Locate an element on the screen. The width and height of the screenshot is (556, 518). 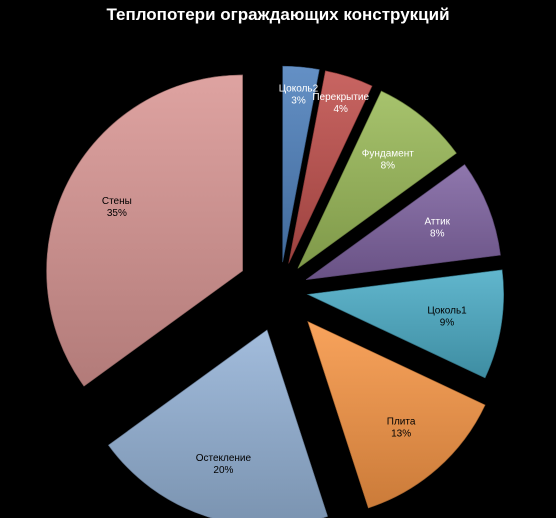
slice-category-label: Стены is located at coordinates (117, 201).